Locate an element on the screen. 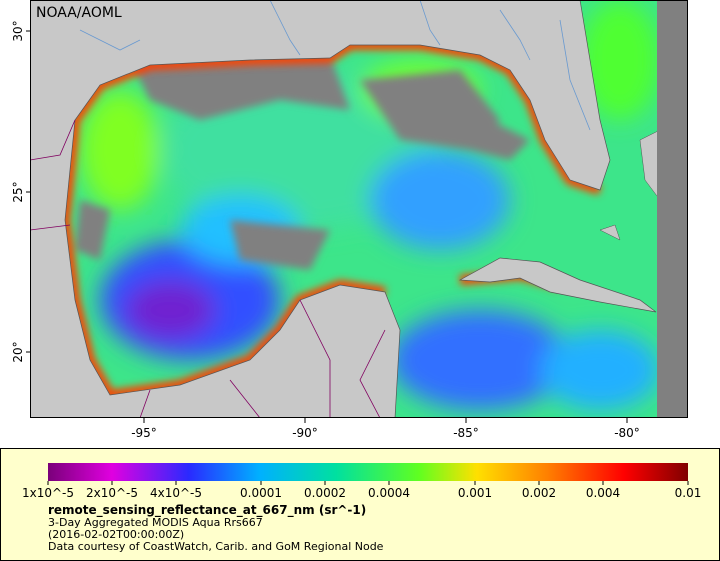 Image resolution: width=720 pixels, height=561 pixels. legend-line: (2016-02-02T00:00:00Z) is located at coordinates (116, 534).